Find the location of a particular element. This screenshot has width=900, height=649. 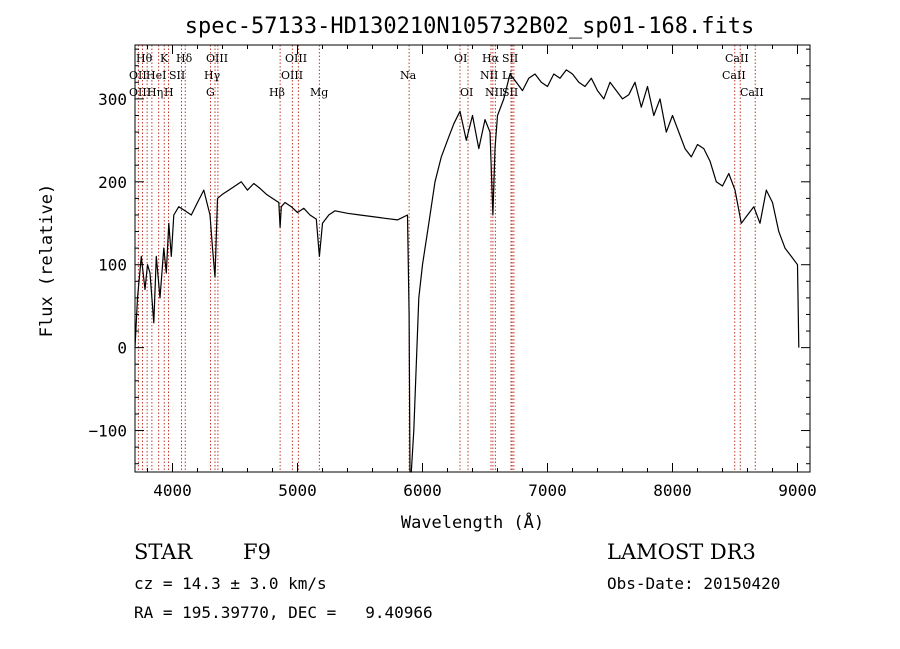

line-label: K is located at coordinates (164, 58).